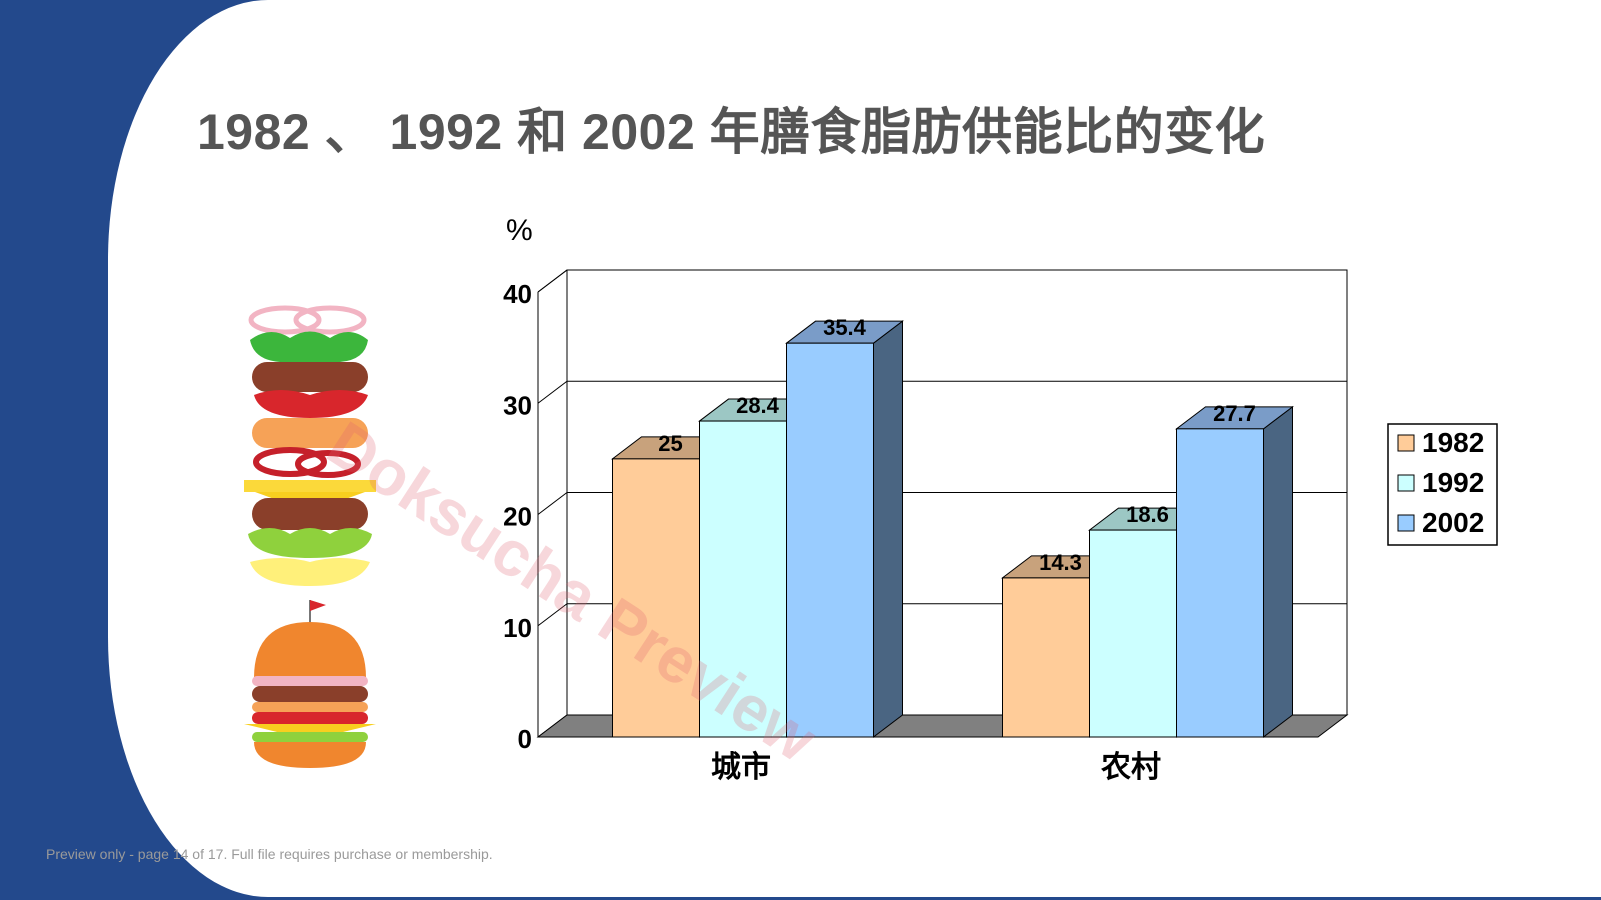 This screenshot has height=900, width=1601. I want to click on burger-illustration, so click(310, 536).